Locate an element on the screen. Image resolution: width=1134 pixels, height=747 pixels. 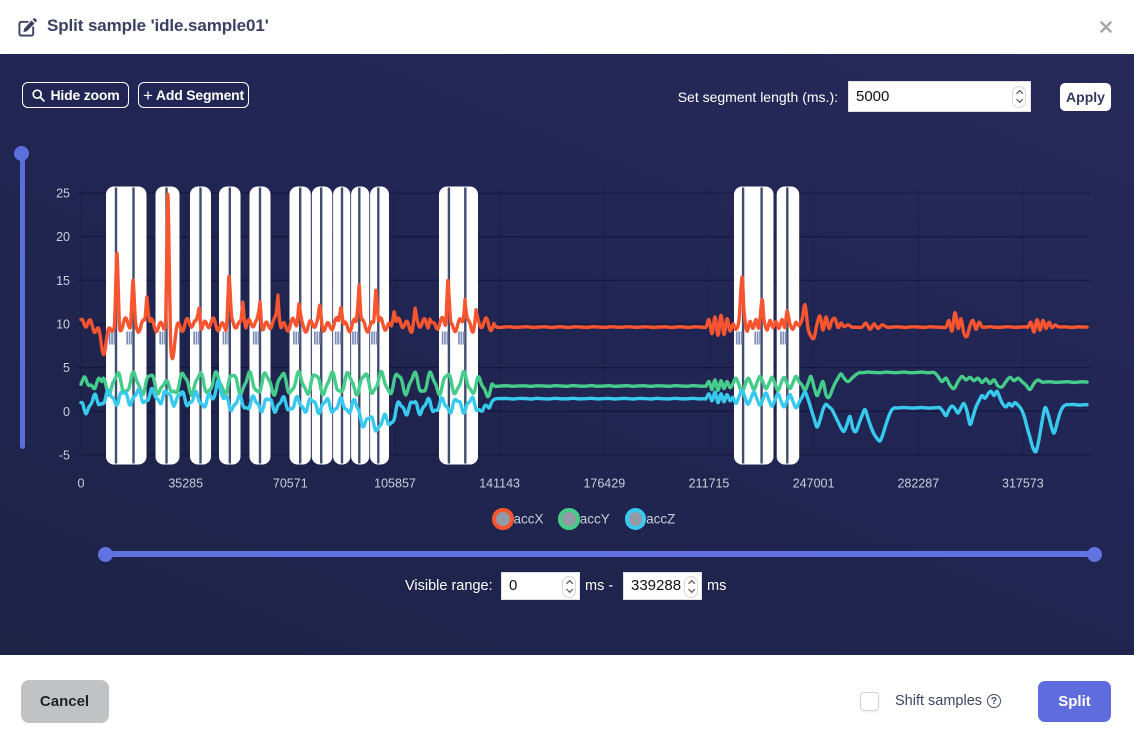
svg-text: 317573 is located at coordinates (1023, 484).